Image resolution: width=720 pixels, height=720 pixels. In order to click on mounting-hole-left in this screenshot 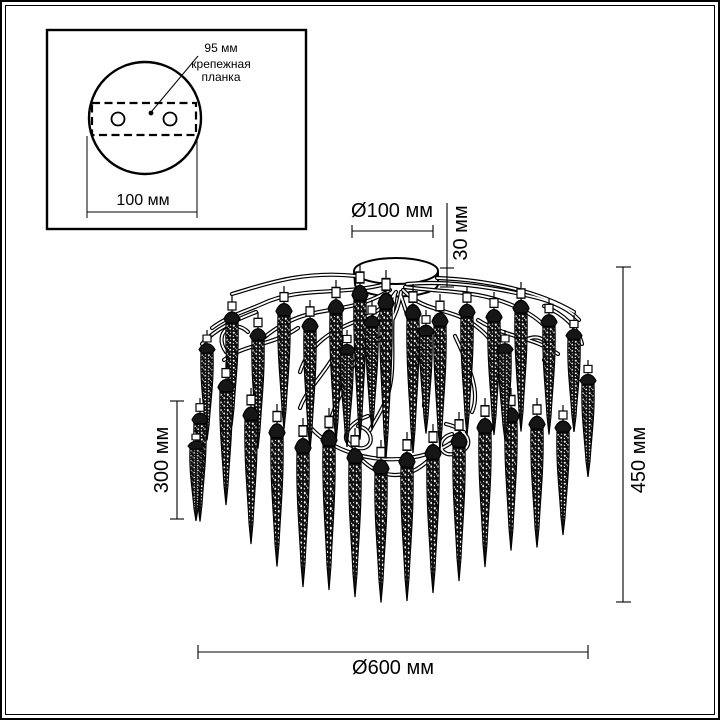, I will do `click(118, 119)`.